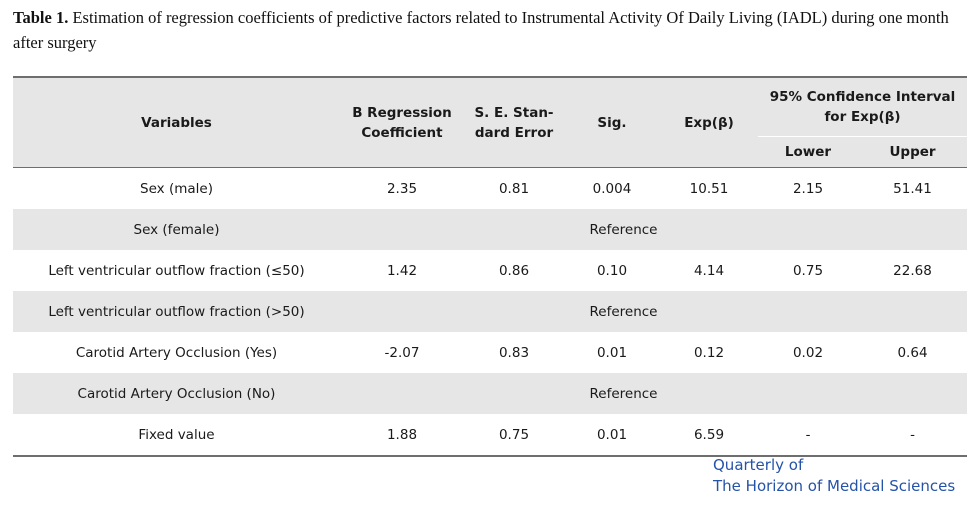  I want to click on cell-b: 1.42, so click(402, 270).